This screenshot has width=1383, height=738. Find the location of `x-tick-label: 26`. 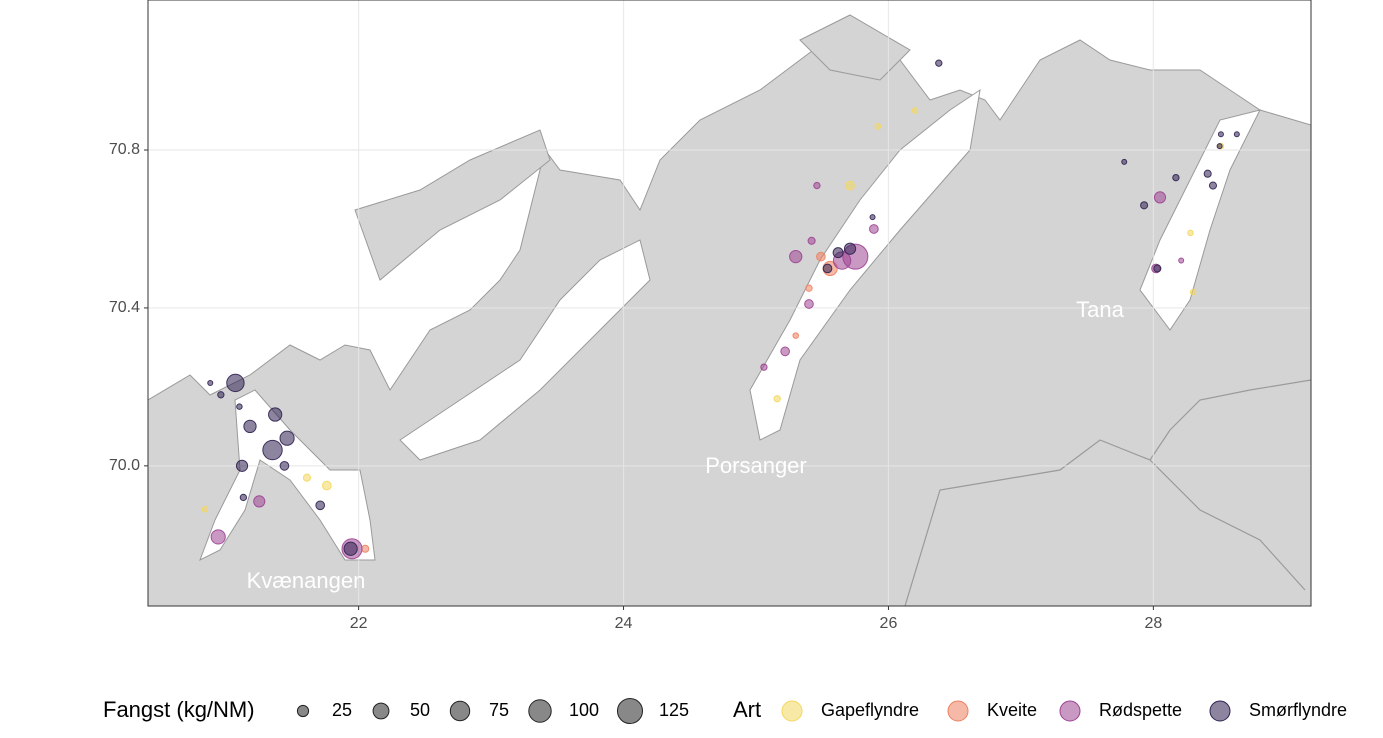

x-tick-label: 26 is located at coordinates (889, 623).